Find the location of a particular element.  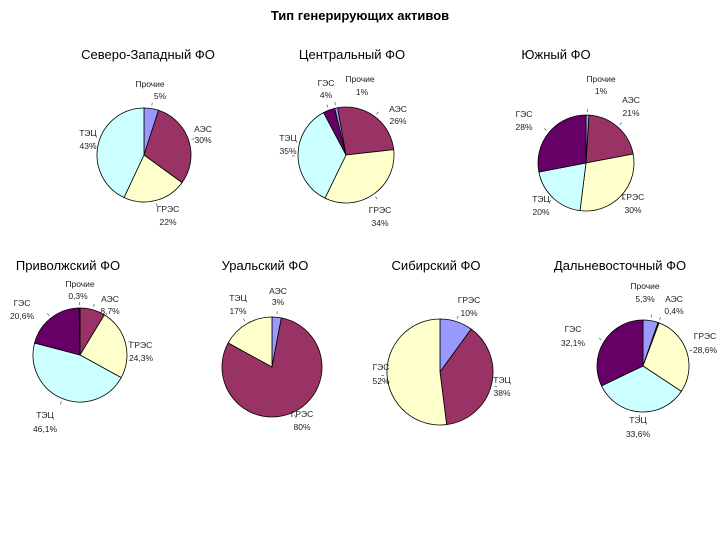

chart-title-ural: Уральский ФО is located at coordinates (265, 265).